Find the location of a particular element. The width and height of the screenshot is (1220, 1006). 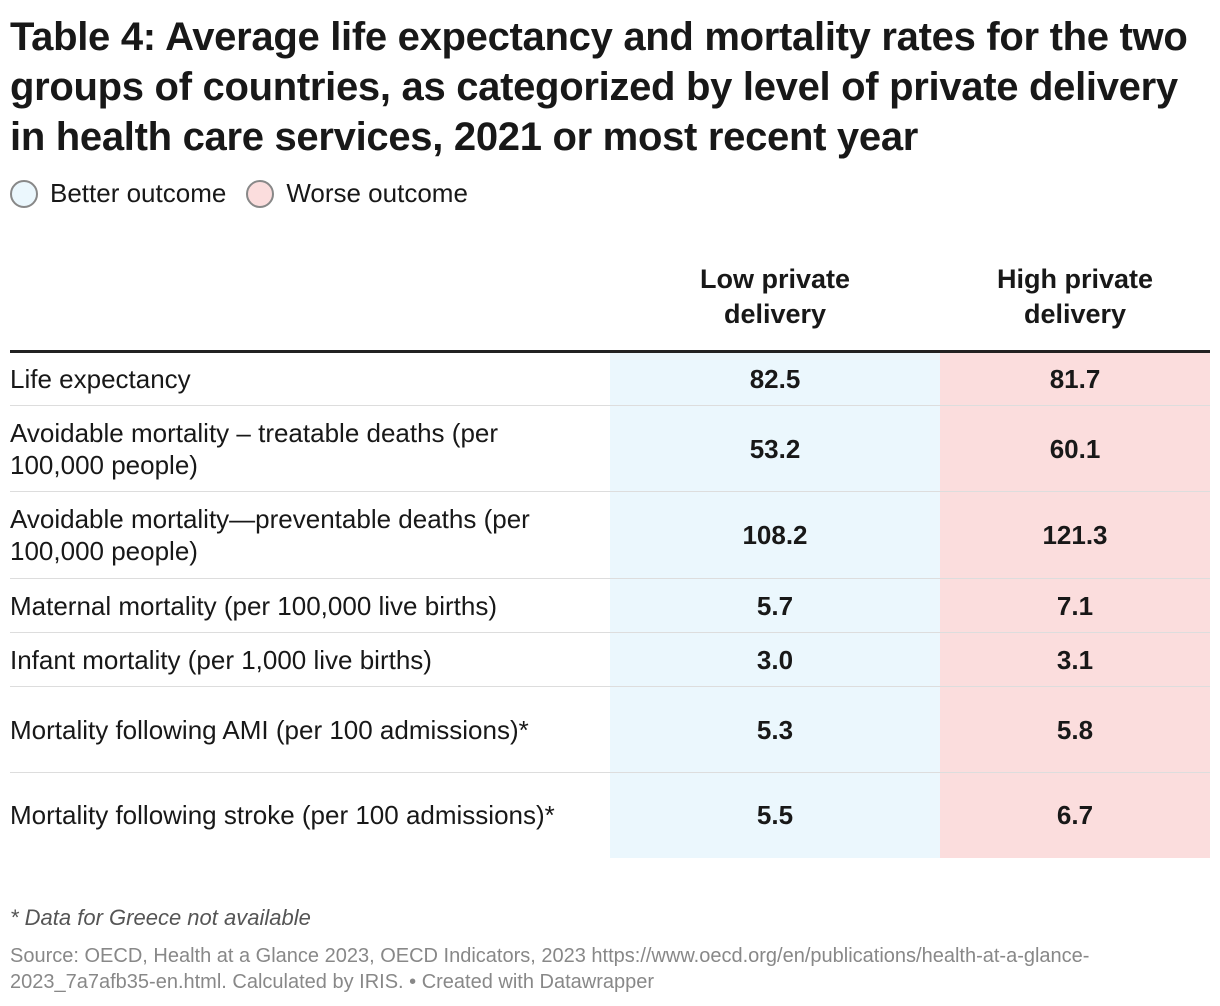

header-cell is located at coordinates (310, 307).